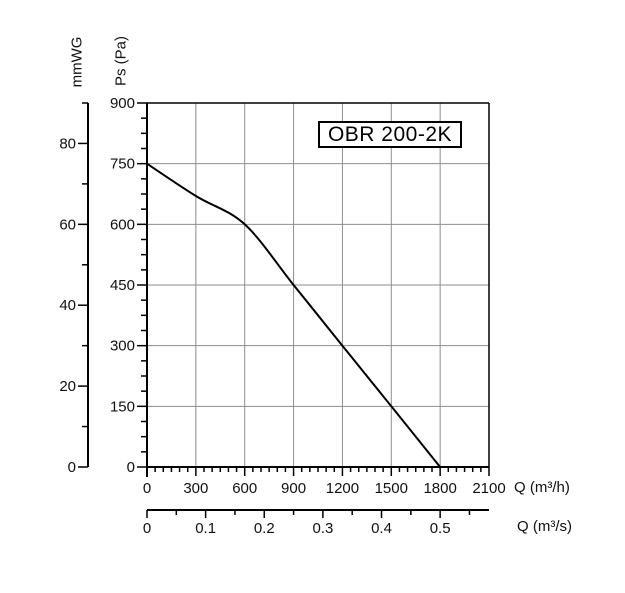 Image resolution: width=625 pixels, height=593 pixels. I want to click on pa-tick-label: 750, so click(122, 164).